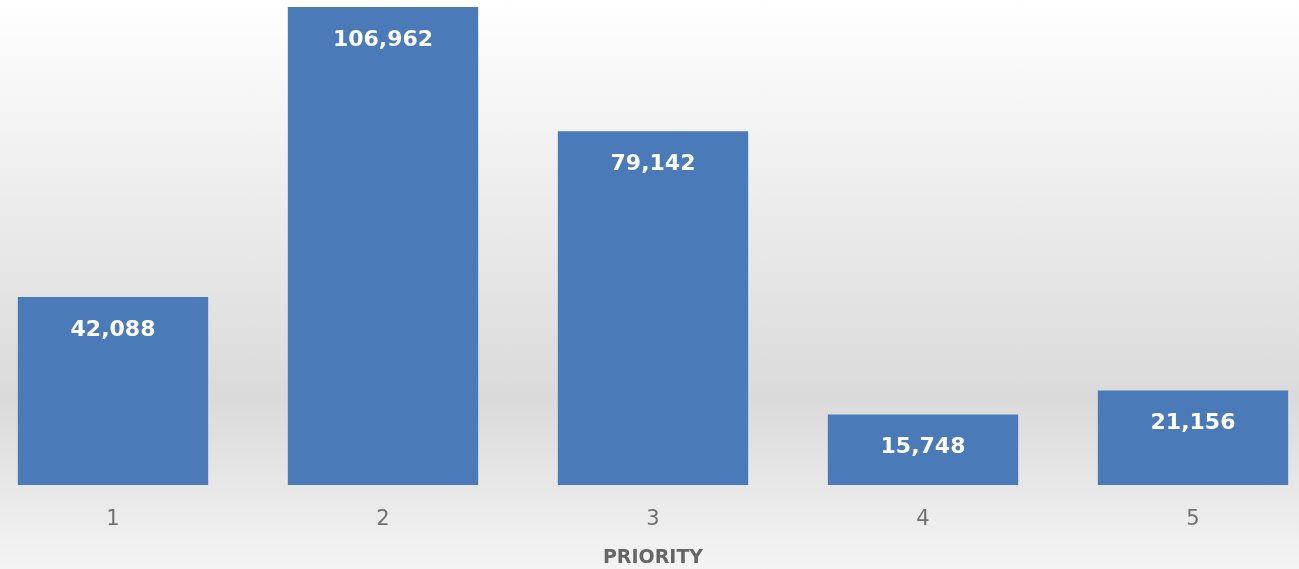 This screenshot has height=569, width=1299. I want to click on x-tick-label: 4, so click(923, 518).